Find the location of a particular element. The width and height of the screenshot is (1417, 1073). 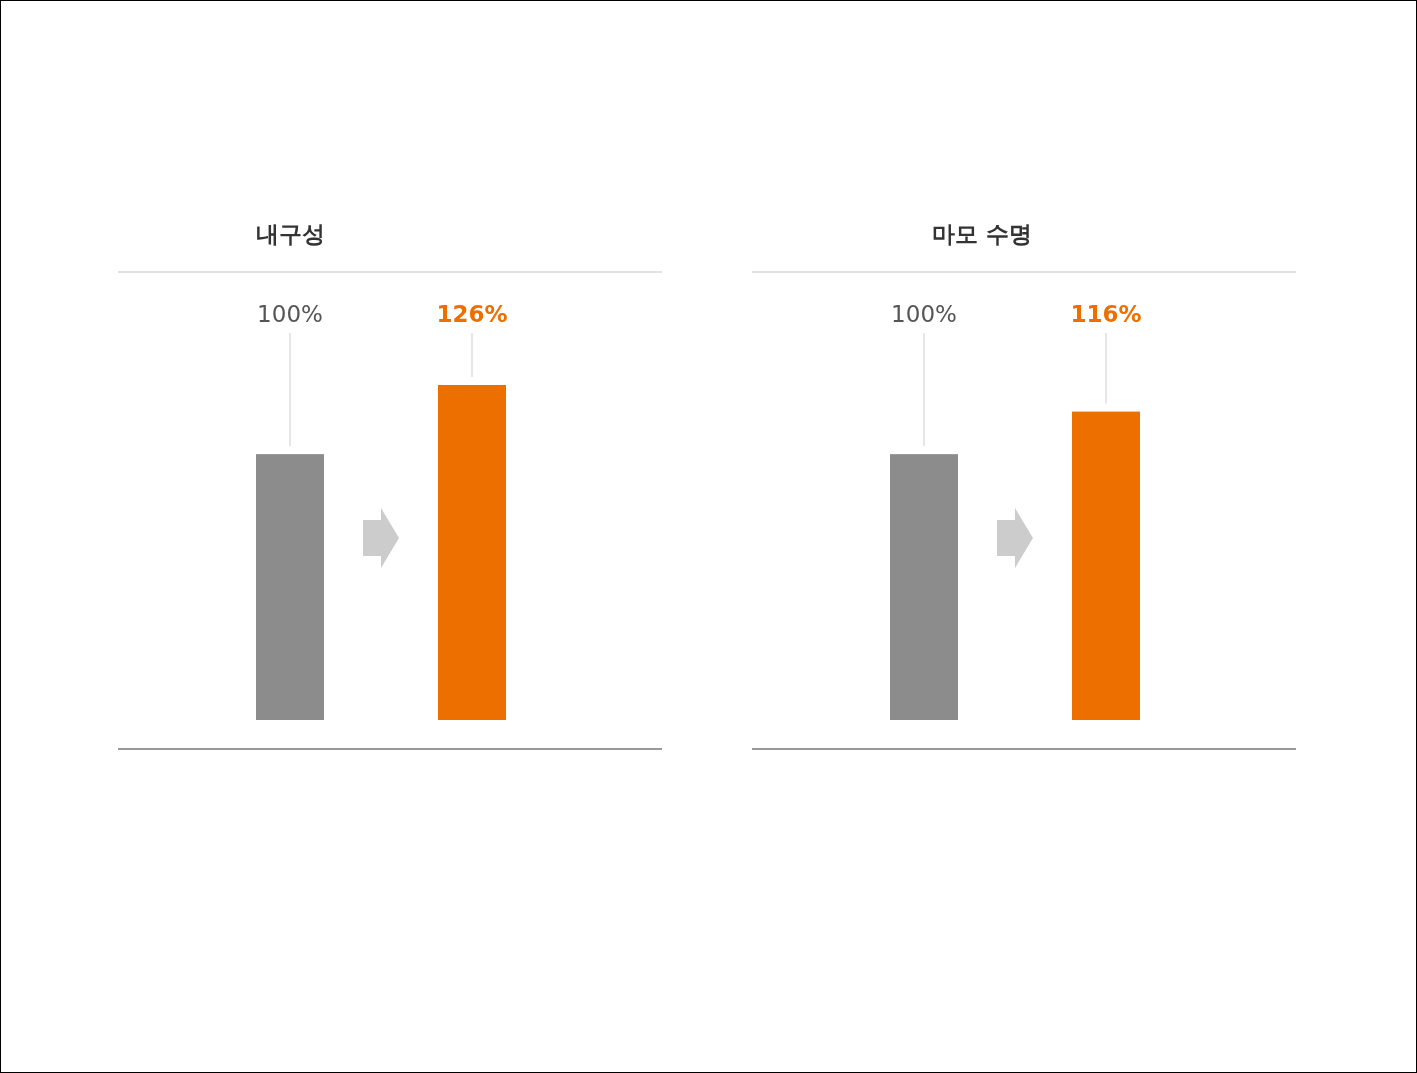

chart-title: 내구성 is located at coordinates (290, 234).